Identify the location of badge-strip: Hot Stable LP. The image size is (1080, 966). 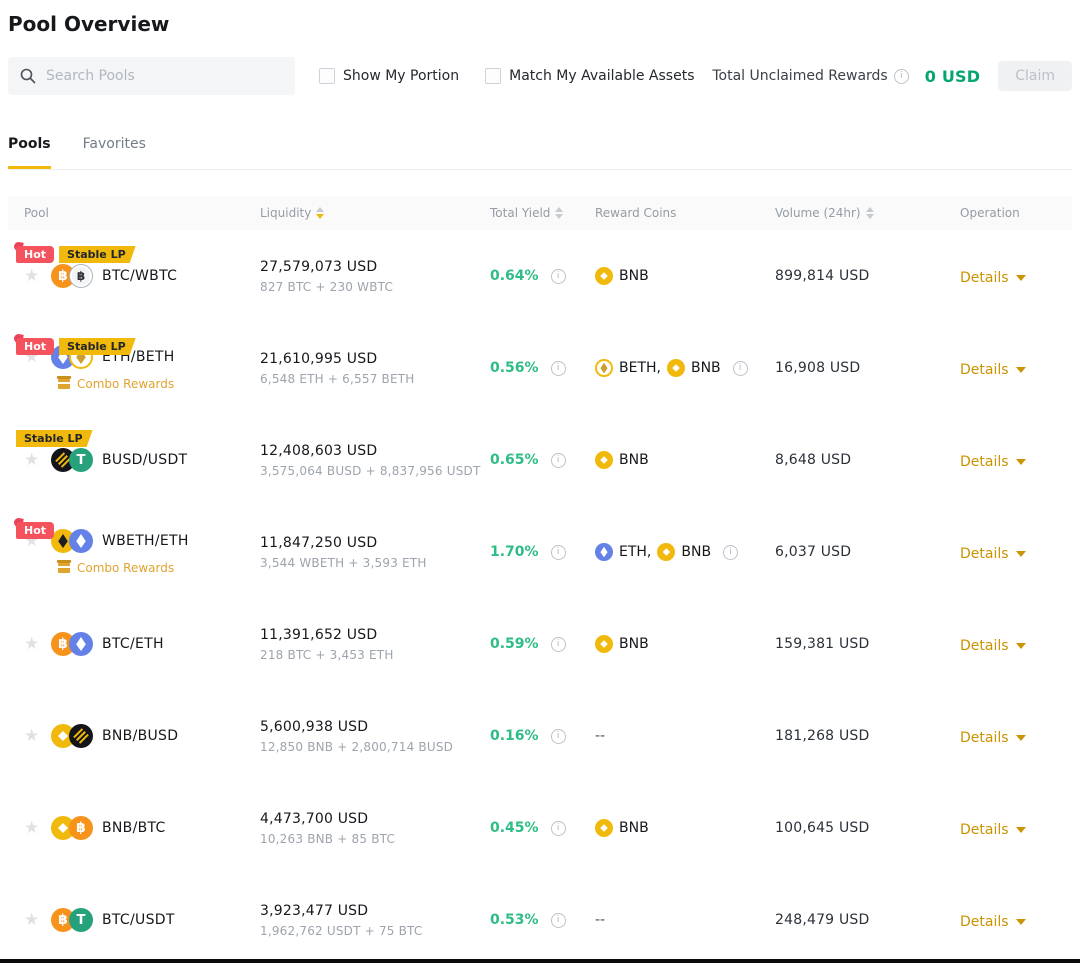
(76, 346).